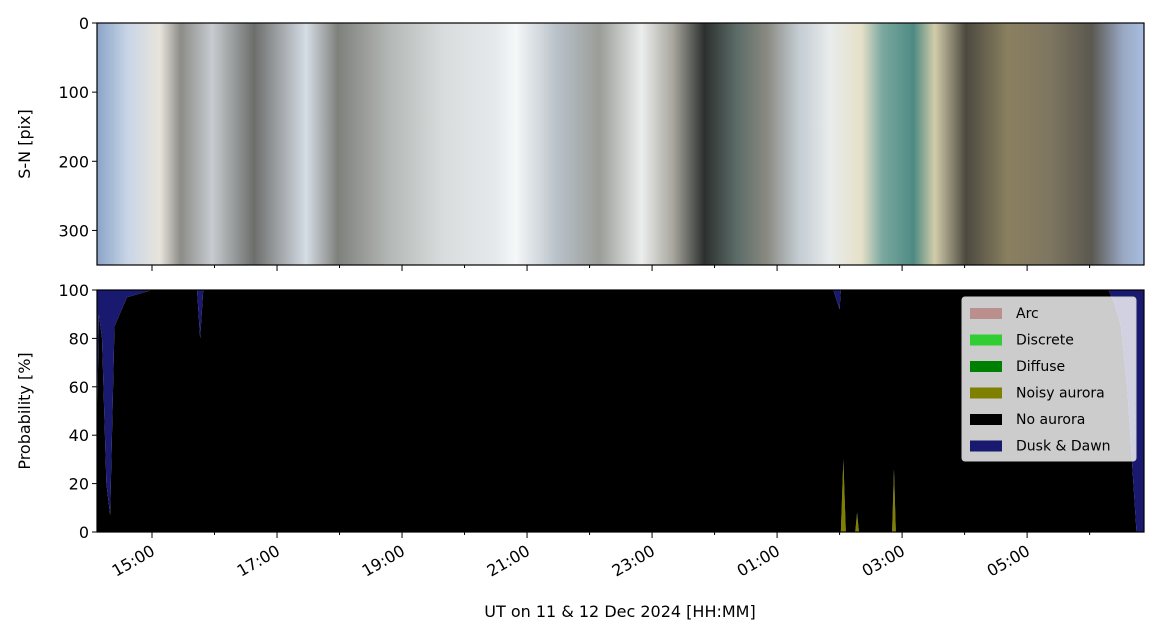 The image size is (1158, 638). I want to click on legend-label: Diffuse, so click(1040, 367).